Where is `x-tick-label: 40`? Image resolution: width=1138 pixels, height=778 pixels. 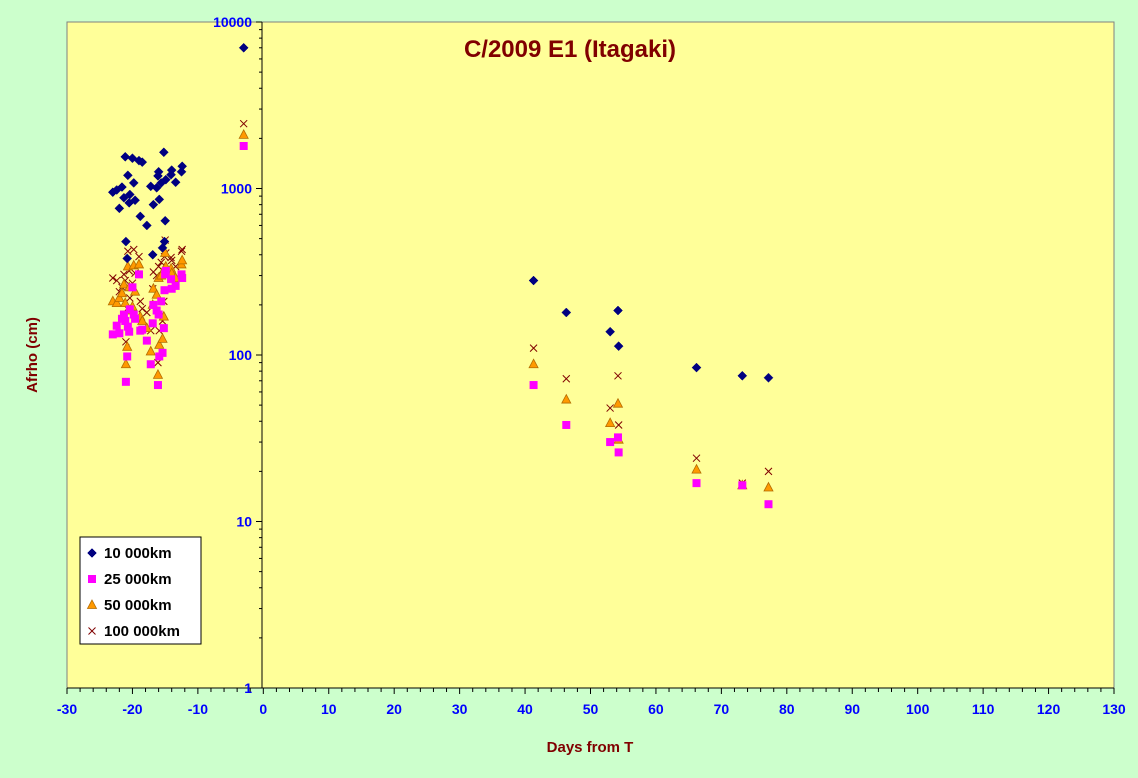 x-tick-label: 40 is located at coordinates (525, 709).